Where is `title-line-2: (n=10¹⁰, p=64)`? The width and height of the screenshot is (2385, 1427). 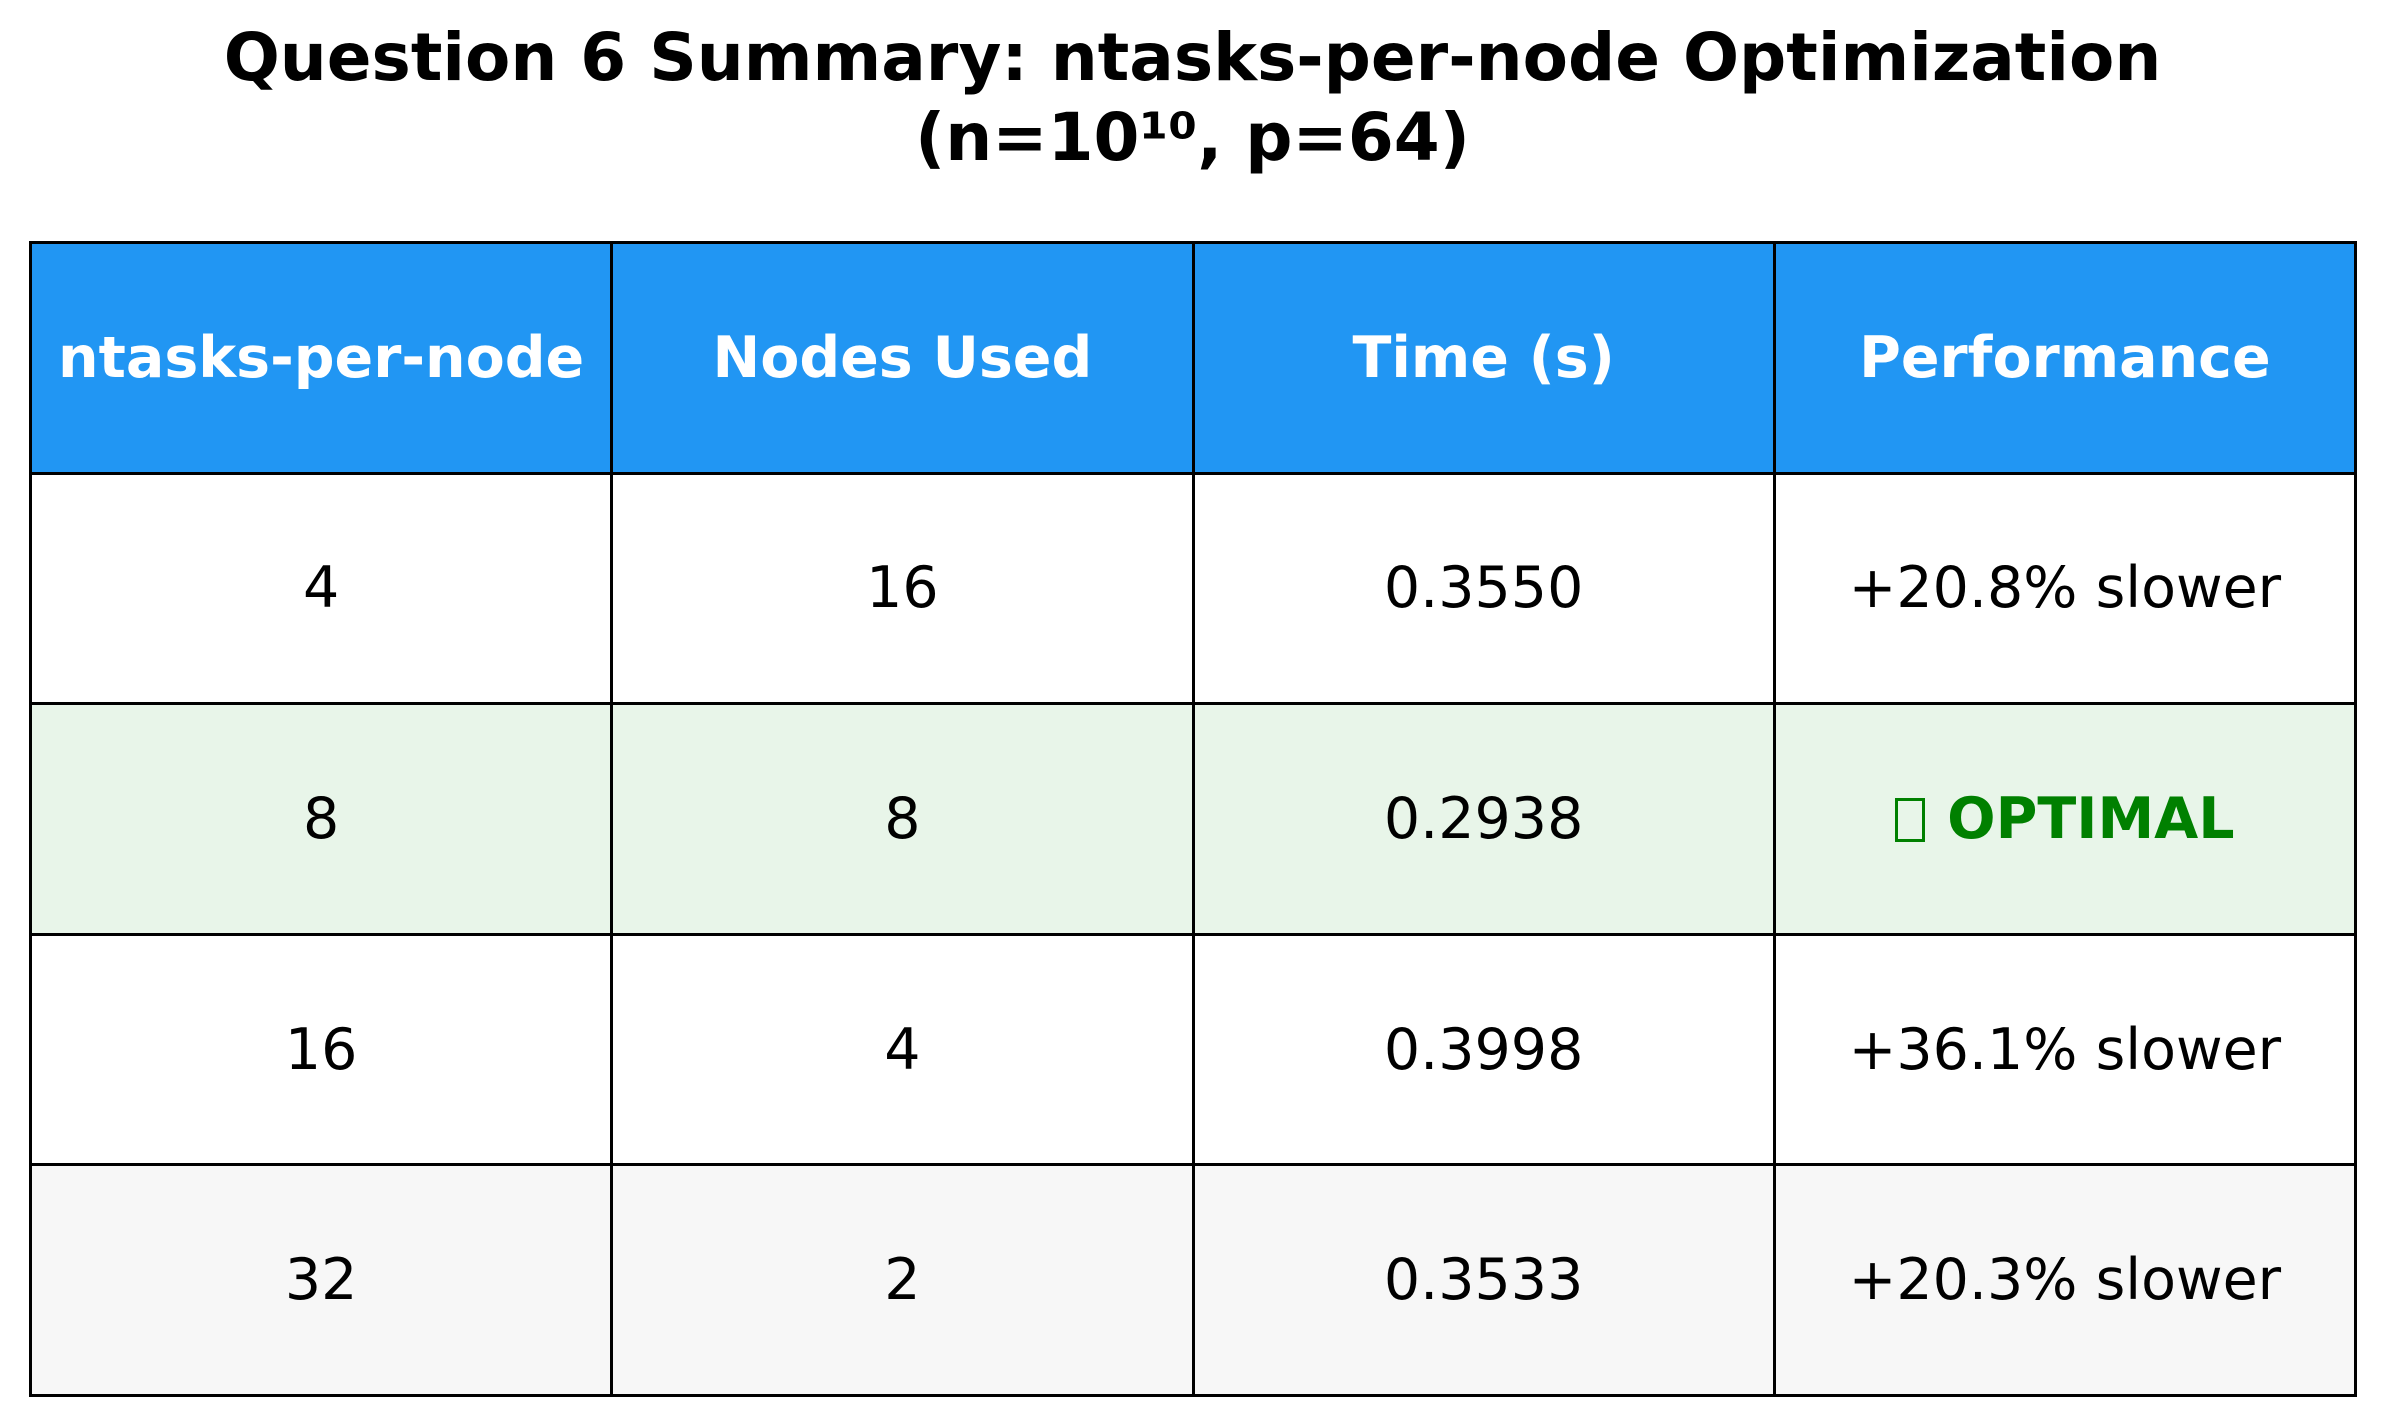
title-line-2: (n=10¹⁰, p=64) is located at coordinates (1192, 137).